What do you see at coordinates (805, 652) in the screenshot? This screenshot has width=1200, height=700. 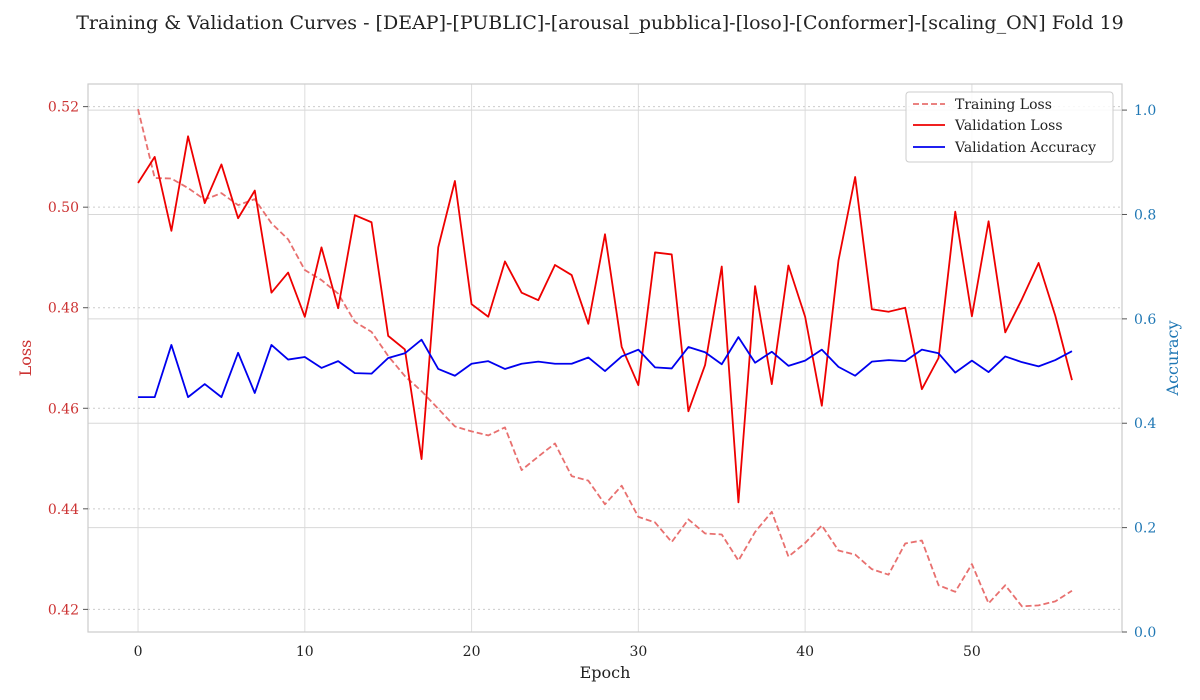 I see `x-tick-label: 40` at bounding box center [805, 652].